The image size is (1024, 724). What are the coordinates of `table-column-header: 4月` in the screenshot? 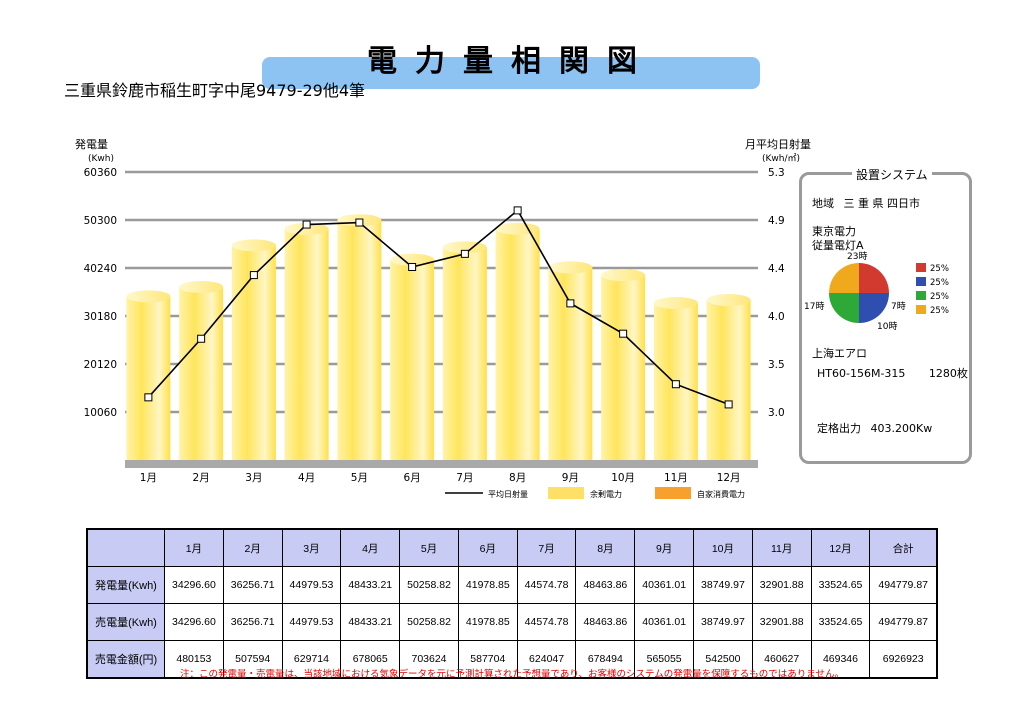 It's located at (370, 547).